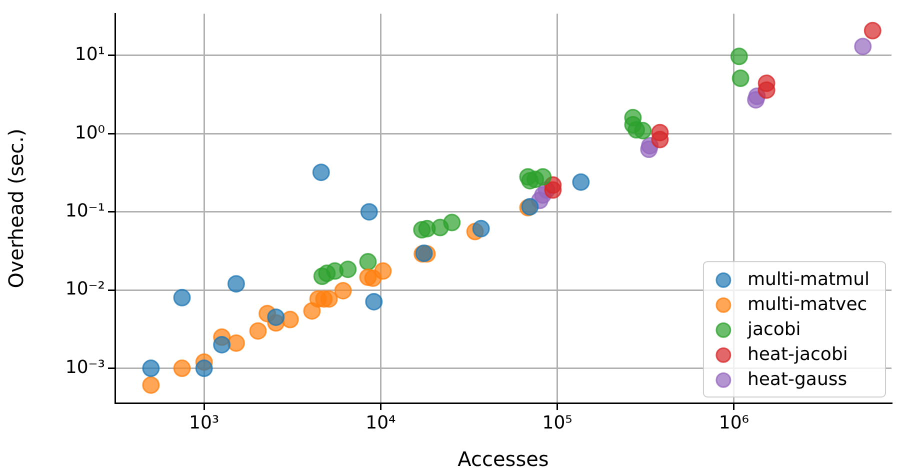 The height and width of the screenshot is (475, 901). What do you see at coordinates (557, 423) in the screenshot?
I see `x-tick-label: 10⁵` at bounding box center [557, 423].